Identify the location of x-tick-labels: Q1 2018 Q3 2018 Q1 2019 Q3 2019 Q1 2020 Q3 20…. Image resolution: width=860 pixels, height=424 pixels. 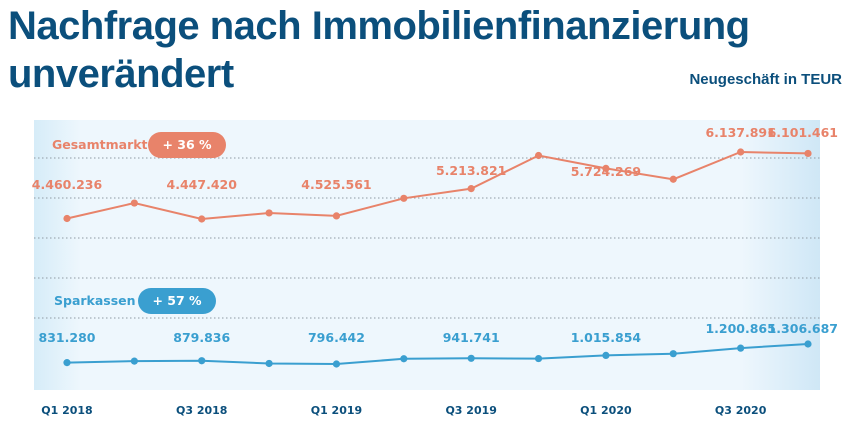
(403, 410).